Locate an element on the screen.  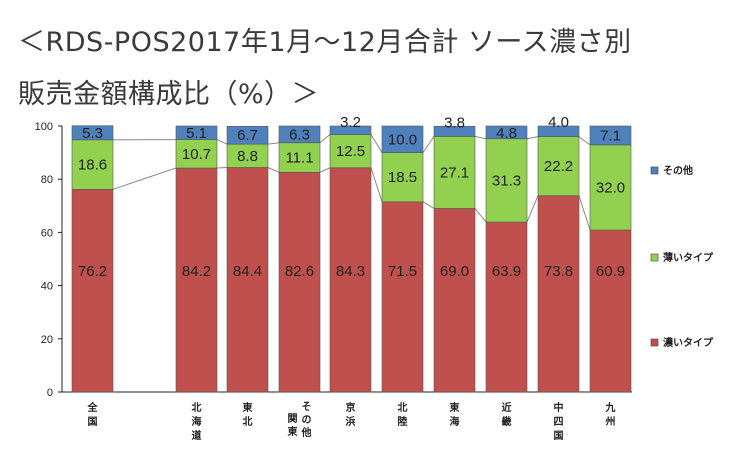
value-label: 4.0 is located at coordinates (558, 122).